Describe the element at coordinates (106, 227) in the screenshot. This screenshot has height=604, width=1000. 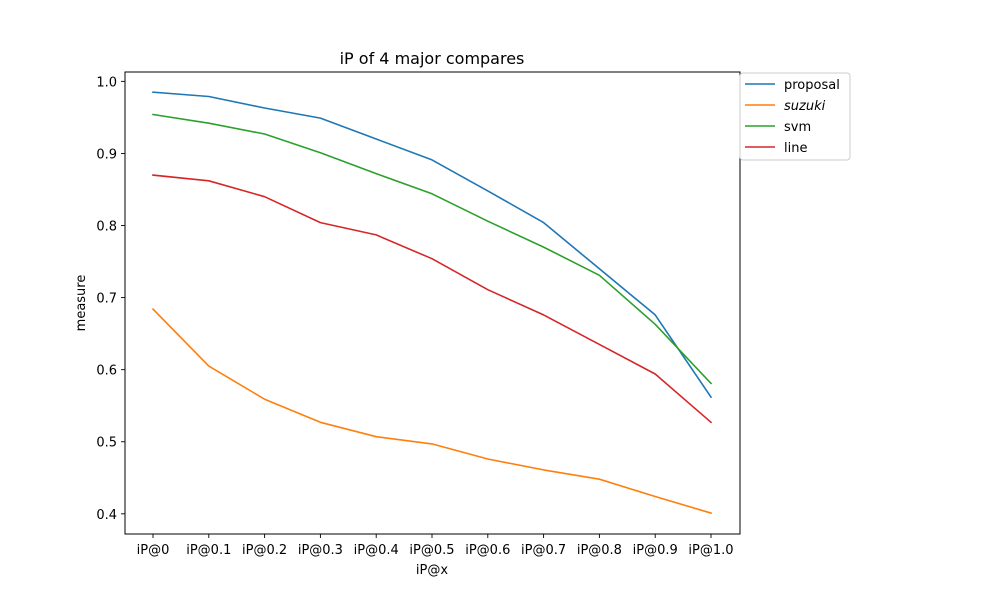
I see `y-tick-label: 0.8` at that location.